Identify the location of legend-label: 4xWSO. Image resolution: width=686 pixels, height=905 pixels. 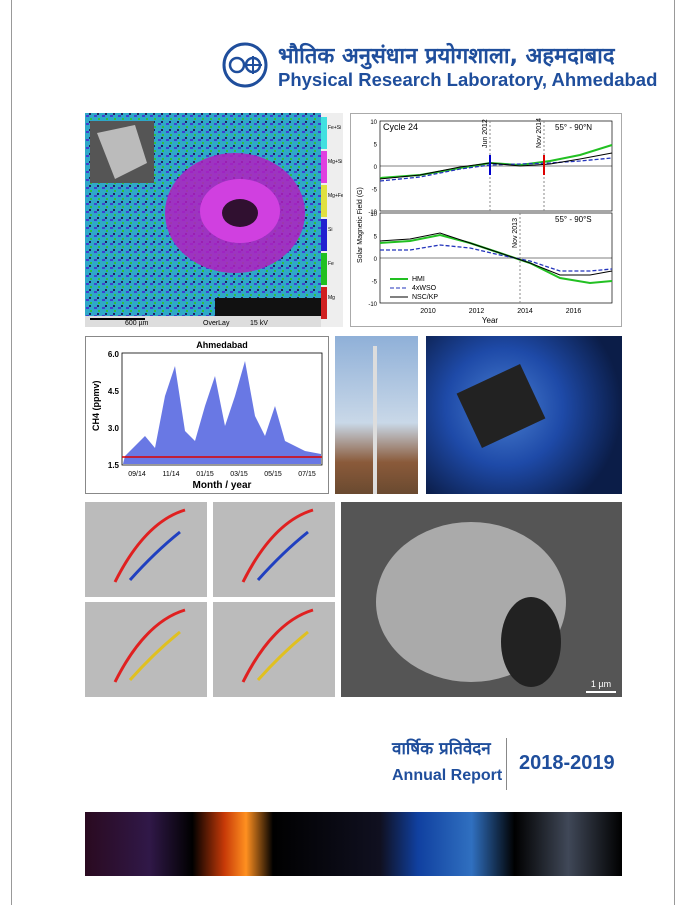
(424, 288).